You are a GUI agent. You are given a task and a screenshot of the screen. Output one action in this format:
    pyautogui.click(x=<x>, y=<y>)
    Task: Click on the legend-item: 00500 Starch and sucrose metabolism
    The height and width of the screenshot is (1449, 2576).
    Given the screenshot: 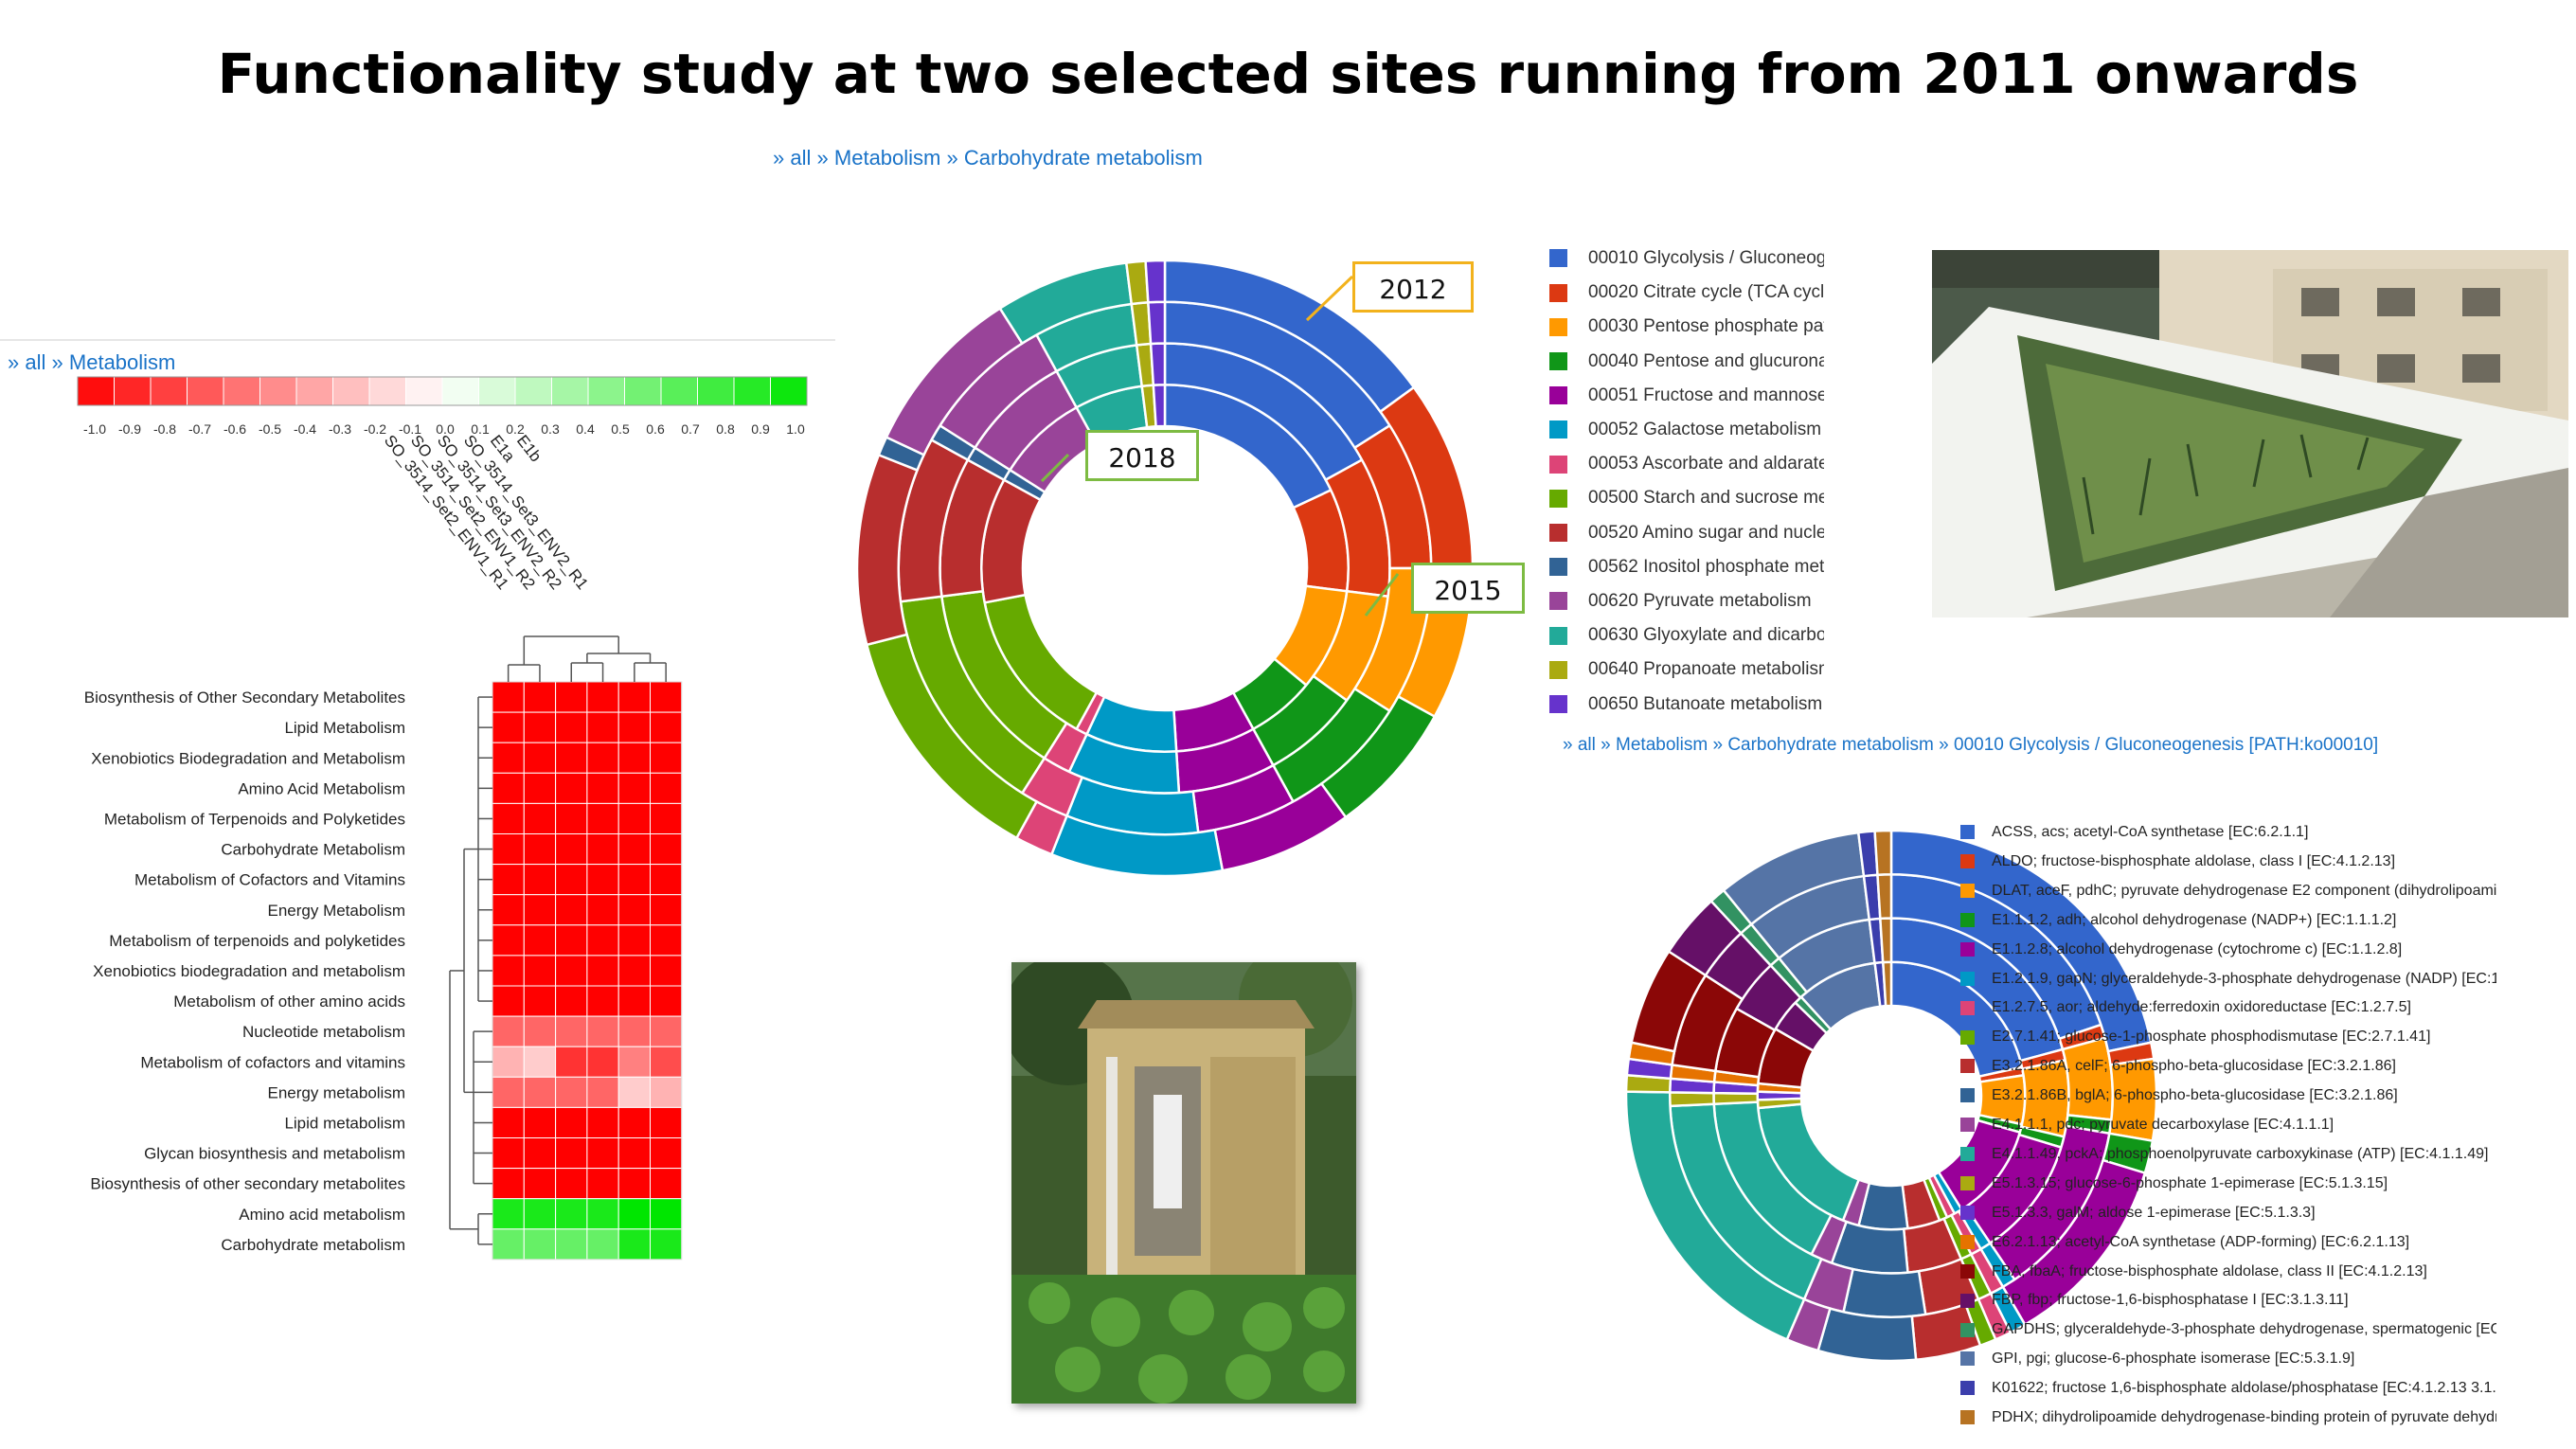 What is the action you would take?
    pyautogui.click(x=1686, y=498)
    